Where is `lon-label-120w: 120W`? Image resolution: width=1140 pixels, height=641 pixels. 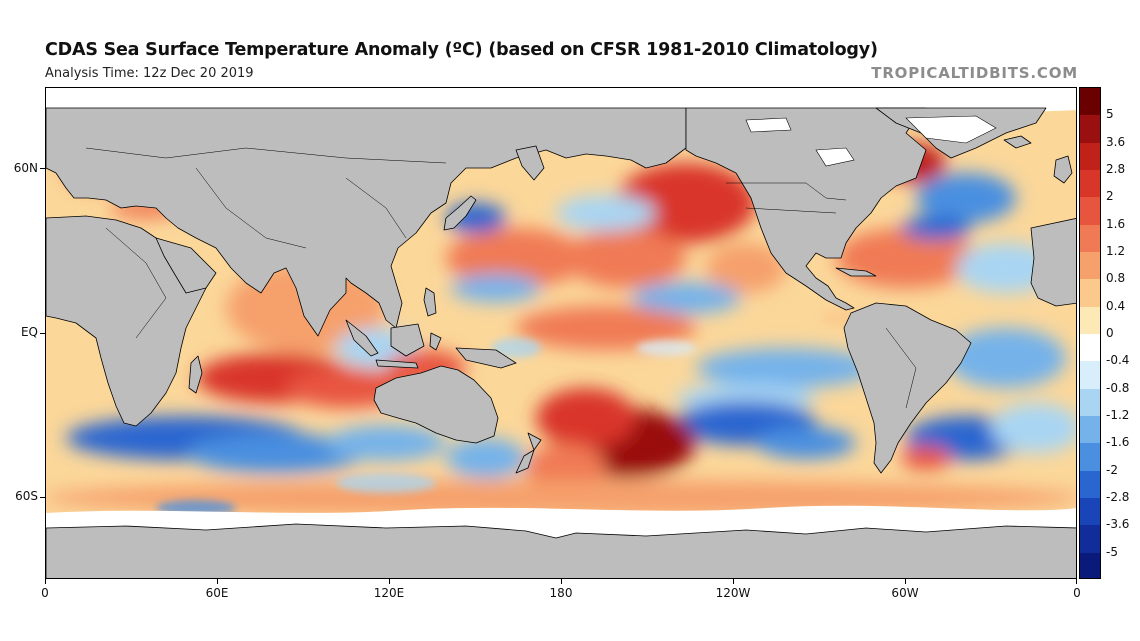 lon-label-120w: 120W is located at coordinates (733, 593).